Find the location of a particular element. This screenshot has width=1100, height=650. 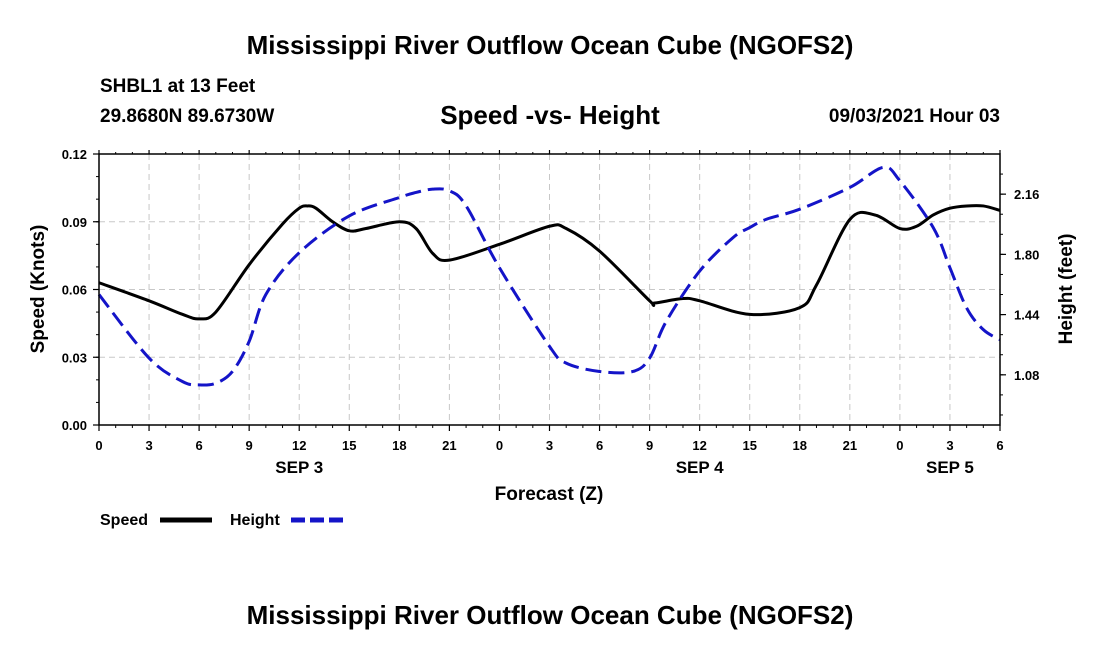

speed-series-line is located at coordinates (549, 262).